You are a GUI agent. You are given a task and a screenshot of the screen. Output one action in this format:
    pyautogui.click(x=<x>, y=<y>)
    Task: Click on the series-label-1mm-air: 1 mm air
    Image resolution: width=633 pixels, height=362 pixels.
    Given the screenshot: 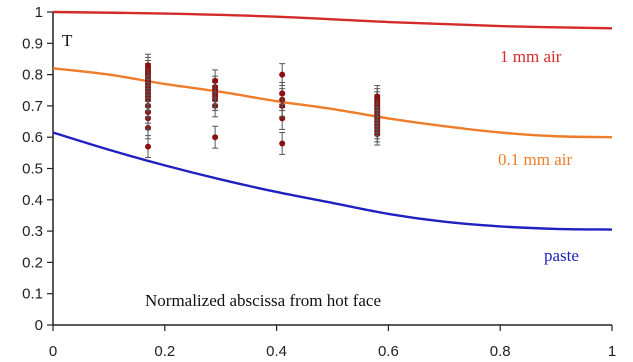 What is the action you would take?
    pyautogui.click(x=531, y=56)
    